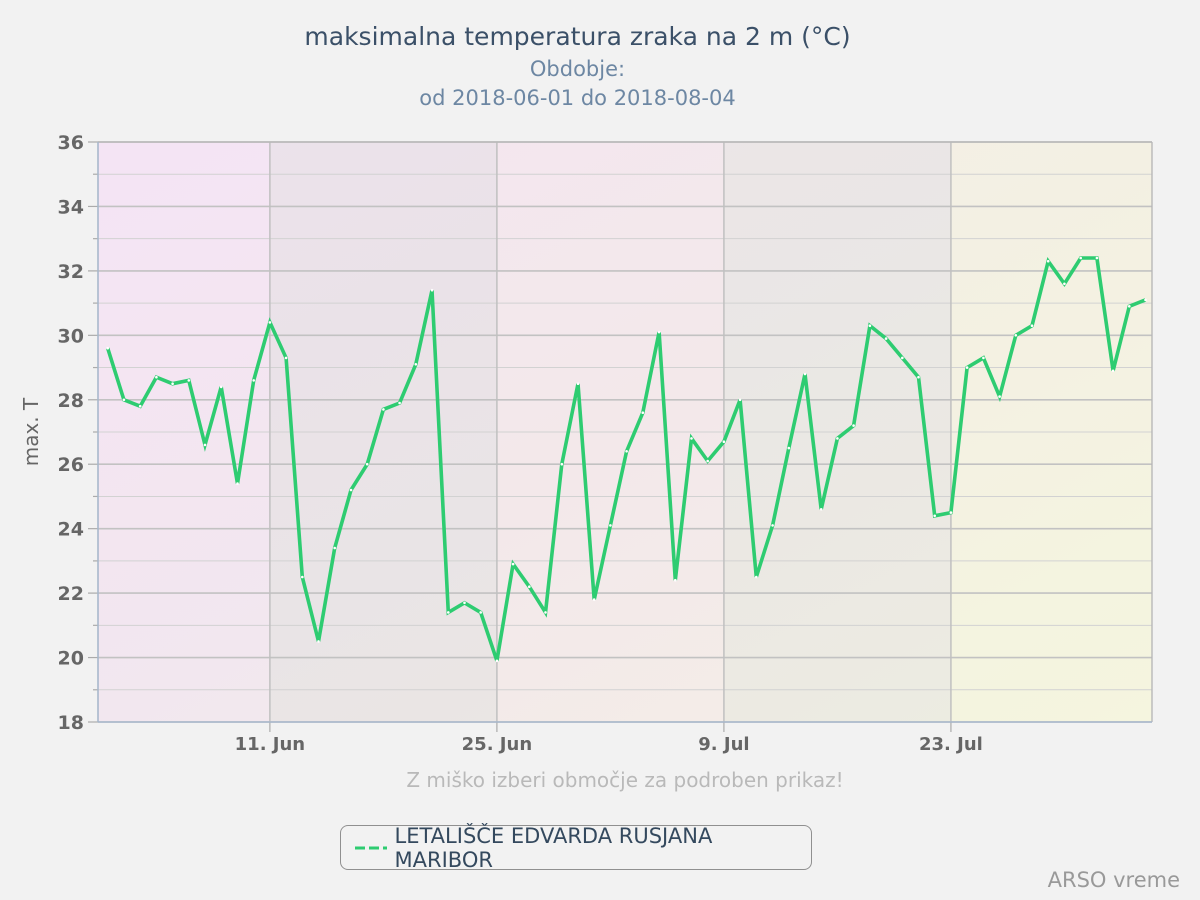  I want to click on chart-subtitle-period: Obdobje:, so click(577, 69).